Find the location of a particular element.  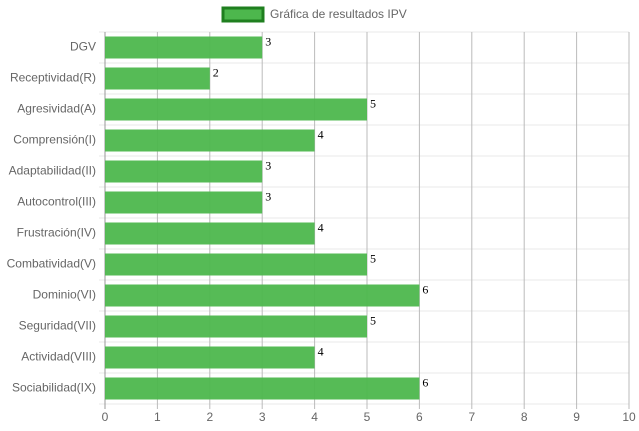

x-tick-label: 2 is located at coordinates (209, 417).